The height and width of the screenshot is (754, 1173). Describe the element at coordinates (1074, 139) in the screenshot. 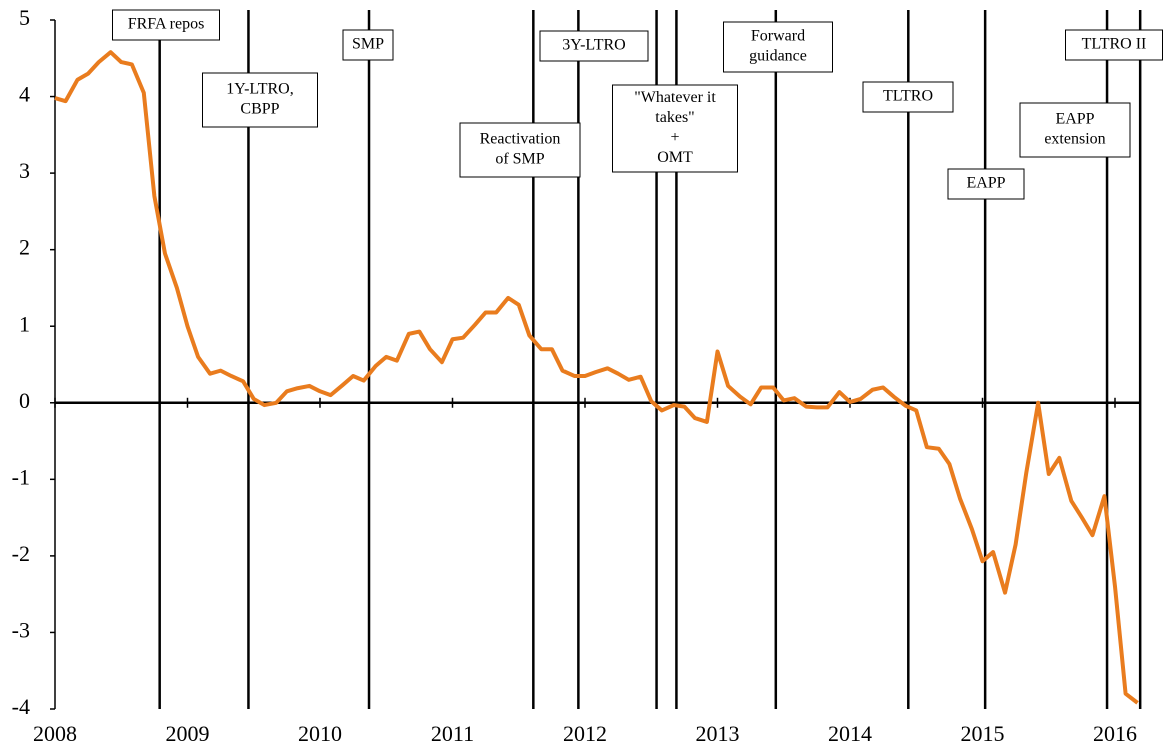

I see `event-label: extension` at that location.